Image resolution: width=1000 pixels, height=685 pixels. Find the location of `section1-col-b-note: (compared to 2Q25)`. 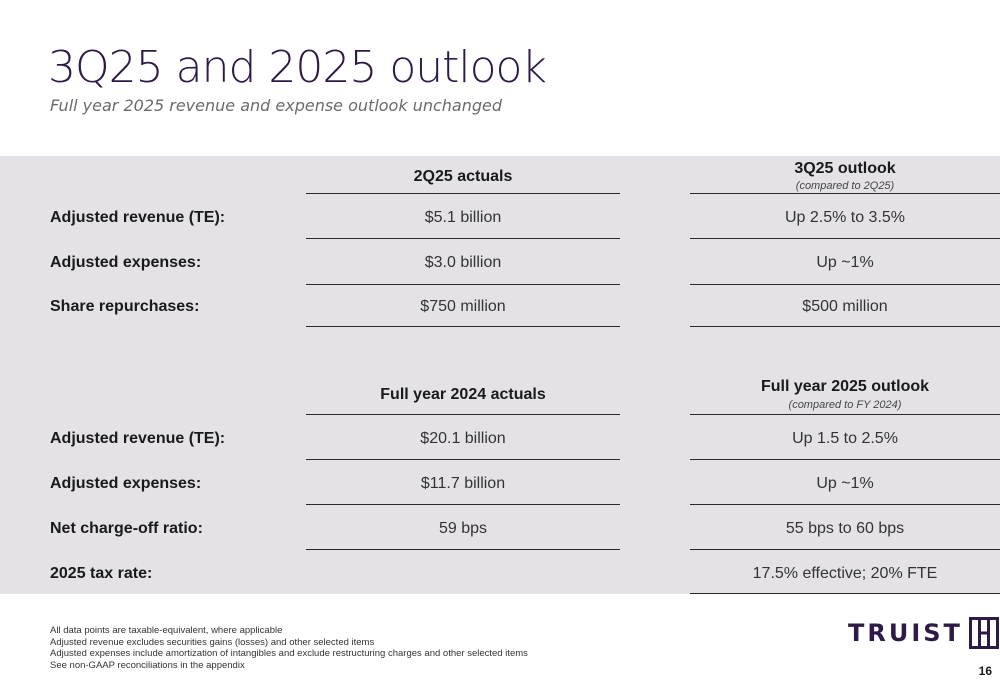

section1-col-b-note: (compared to 2Q25) is located at coordinates (845, 186).